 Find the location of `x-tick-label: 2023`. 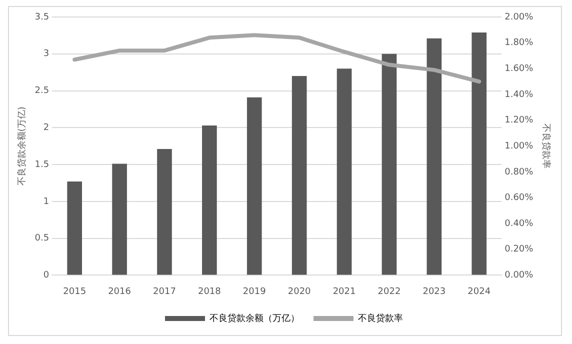

x-tick-label: 2023 is located at coordinates (434, 291).